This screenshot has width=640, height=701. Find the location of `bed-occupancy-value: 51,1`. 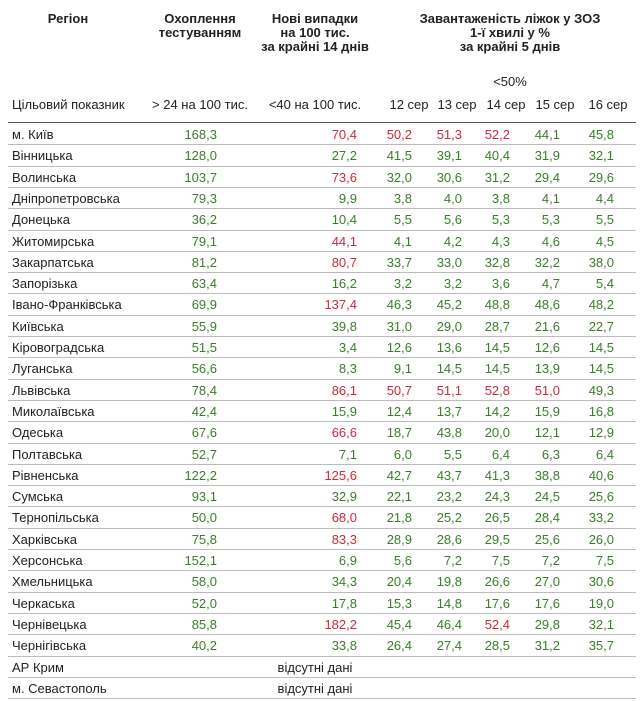

bed-occupancy-value: 51,1 is located at coordinates (449, 390).